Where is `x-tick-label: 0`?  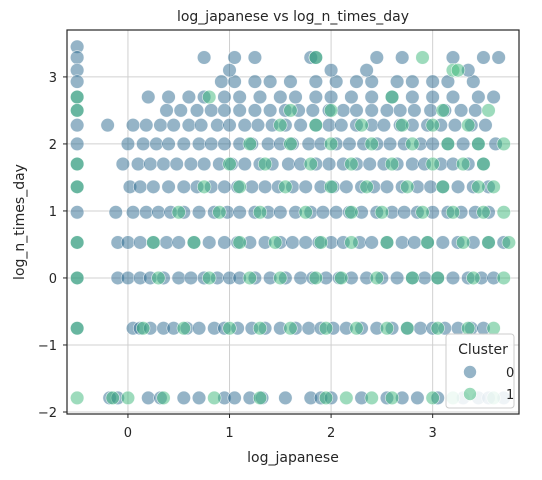 x-tick-label: 0 is located at coordinates (128, 433).